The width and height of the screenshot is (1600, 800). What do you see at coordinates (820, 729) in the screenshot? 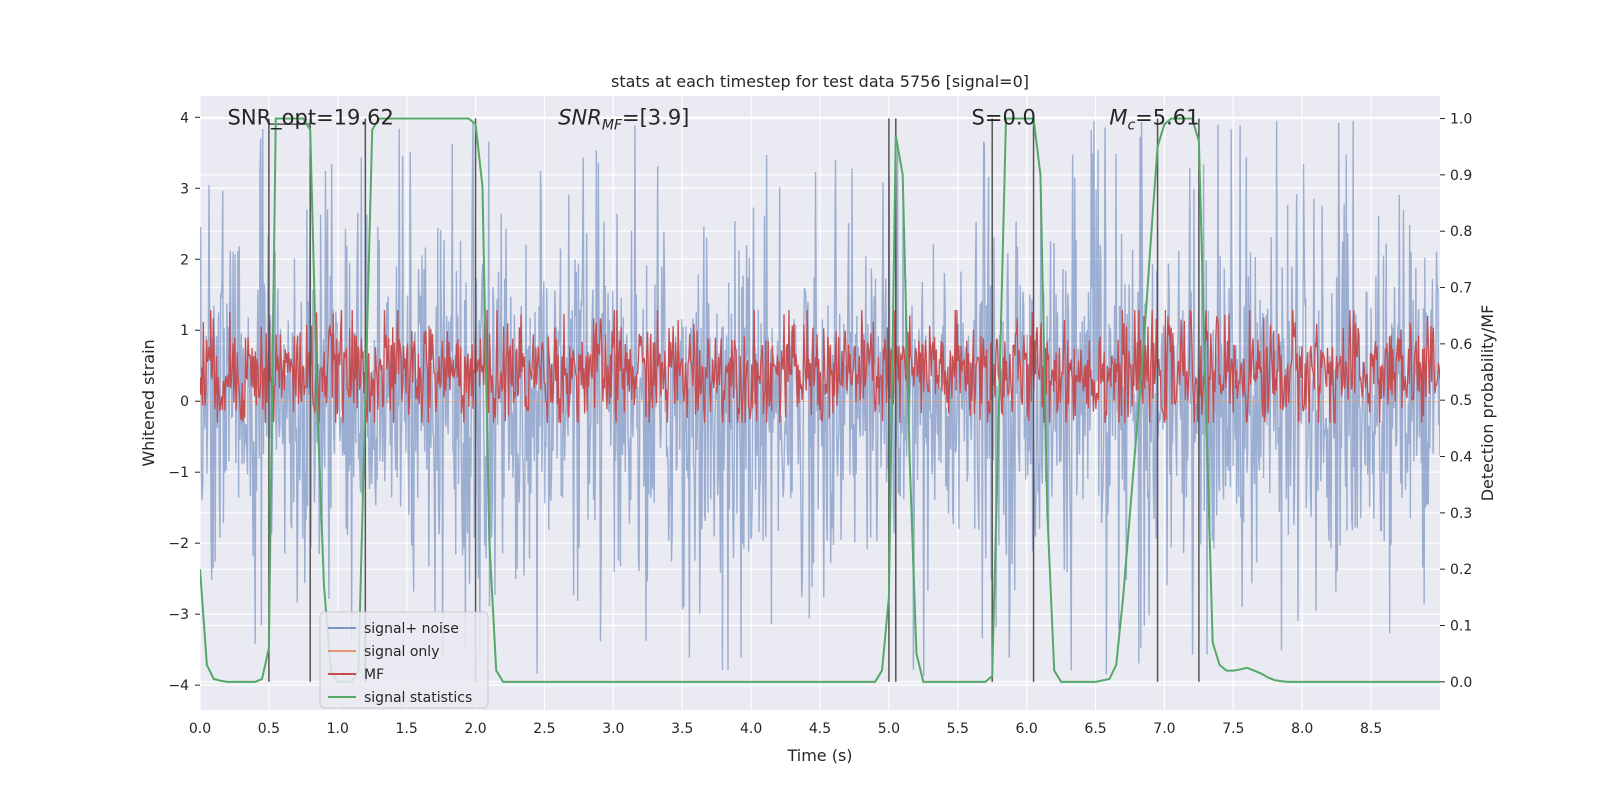
I see `x-tick-label: 4.5` at bounding box center [820, 729].